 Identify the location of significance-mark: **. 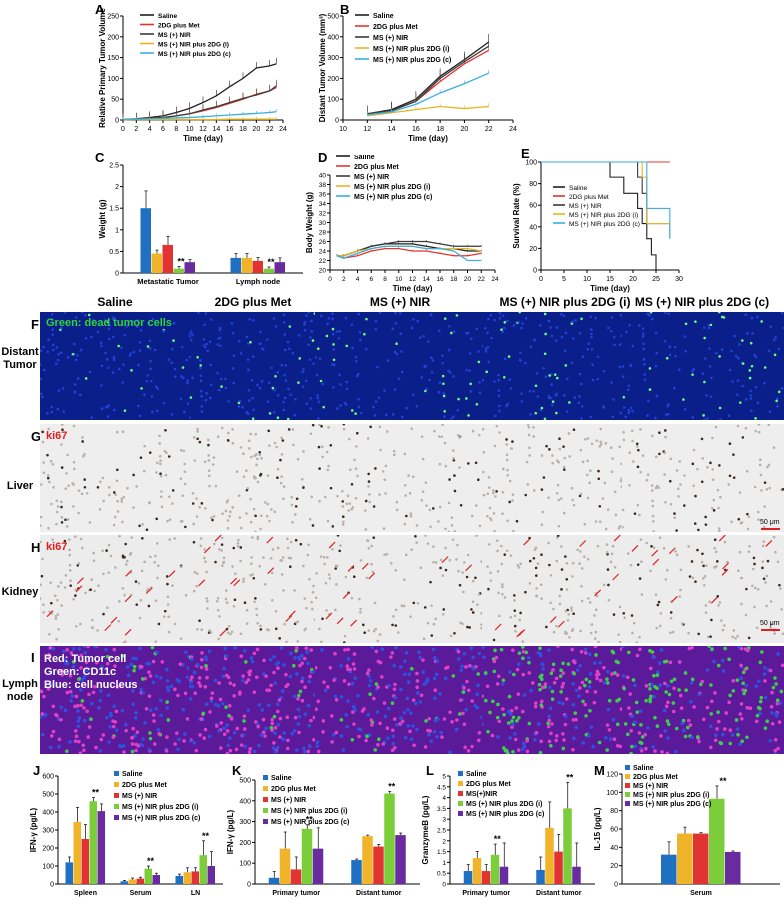
(310, 820).